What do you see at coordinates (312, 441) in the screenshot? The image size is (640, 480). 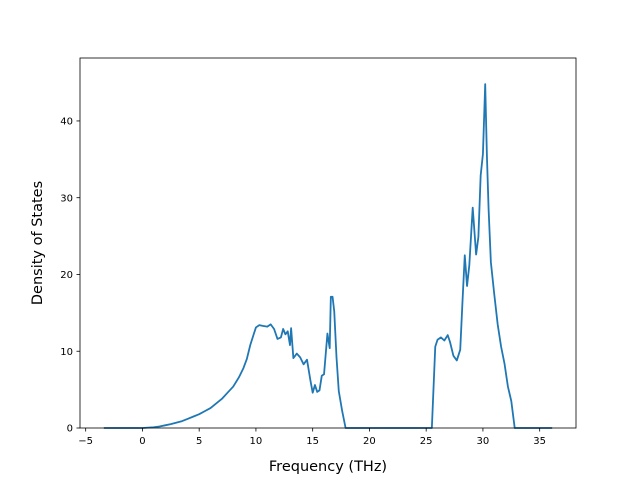 I see `x-tick-label: 15` at bounding box center [312, 441].